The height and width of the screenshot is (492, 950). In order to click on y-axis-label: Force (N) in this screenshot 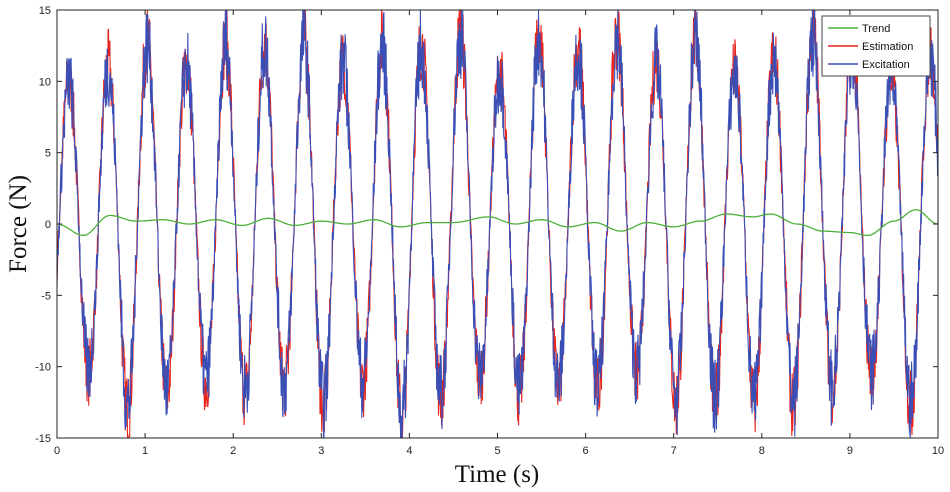, I will do `click(18, 224)`.